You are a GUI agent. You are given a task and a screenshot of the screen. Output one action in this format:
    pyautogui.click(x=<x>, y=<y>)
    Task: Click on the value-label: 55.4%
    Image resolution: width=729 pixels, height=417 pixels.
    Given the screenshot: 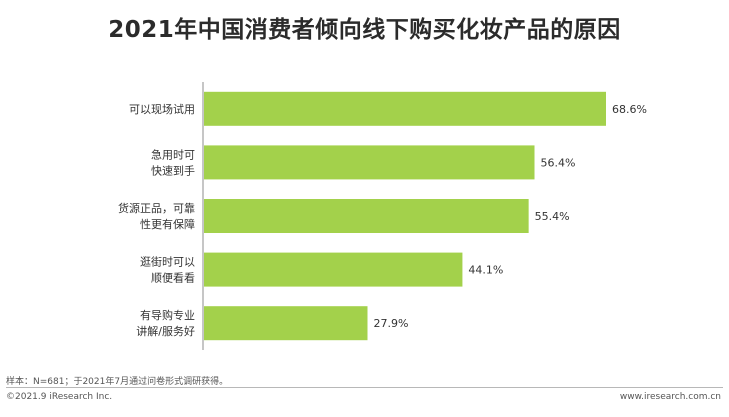 What is the action you would take?
    pyautogui.click(x=552, y=216)
    